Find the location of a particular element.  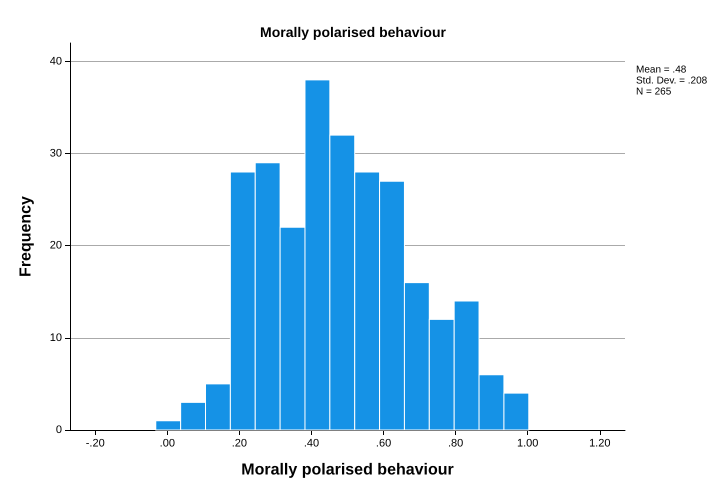

text: Std. Dev. = .208 is located at coordinates (672, 81).